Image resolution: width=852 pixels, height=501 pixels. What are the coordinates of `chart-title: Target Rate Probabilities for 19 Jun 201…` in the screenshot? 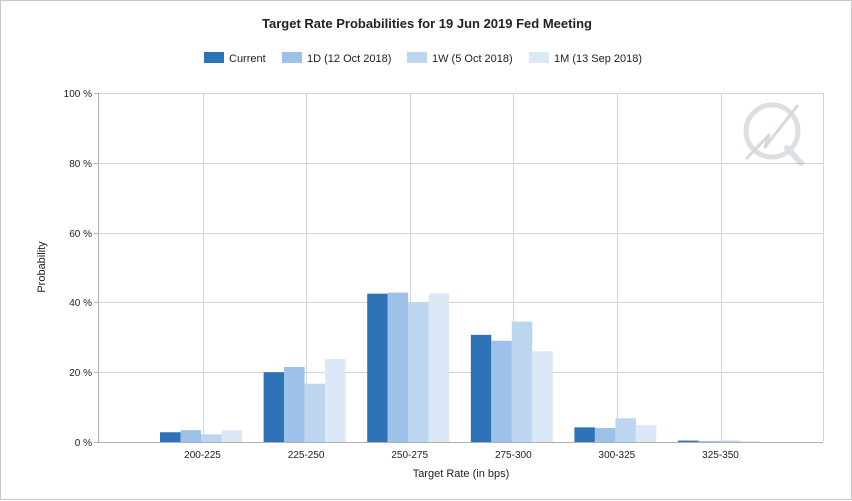 It's located at (427, 23).